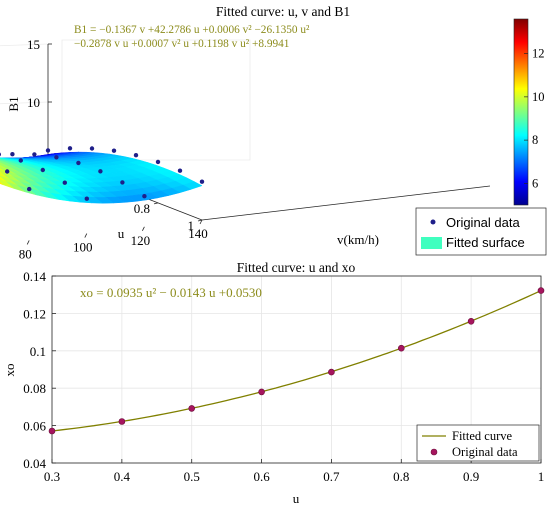 The height and width of the screenshot is (511, 550). What do you see at coordinates (534, 118) in the screenshot?
I see `colorbar-ticks: 6 8 10 12` at bounding box center [534, 118].